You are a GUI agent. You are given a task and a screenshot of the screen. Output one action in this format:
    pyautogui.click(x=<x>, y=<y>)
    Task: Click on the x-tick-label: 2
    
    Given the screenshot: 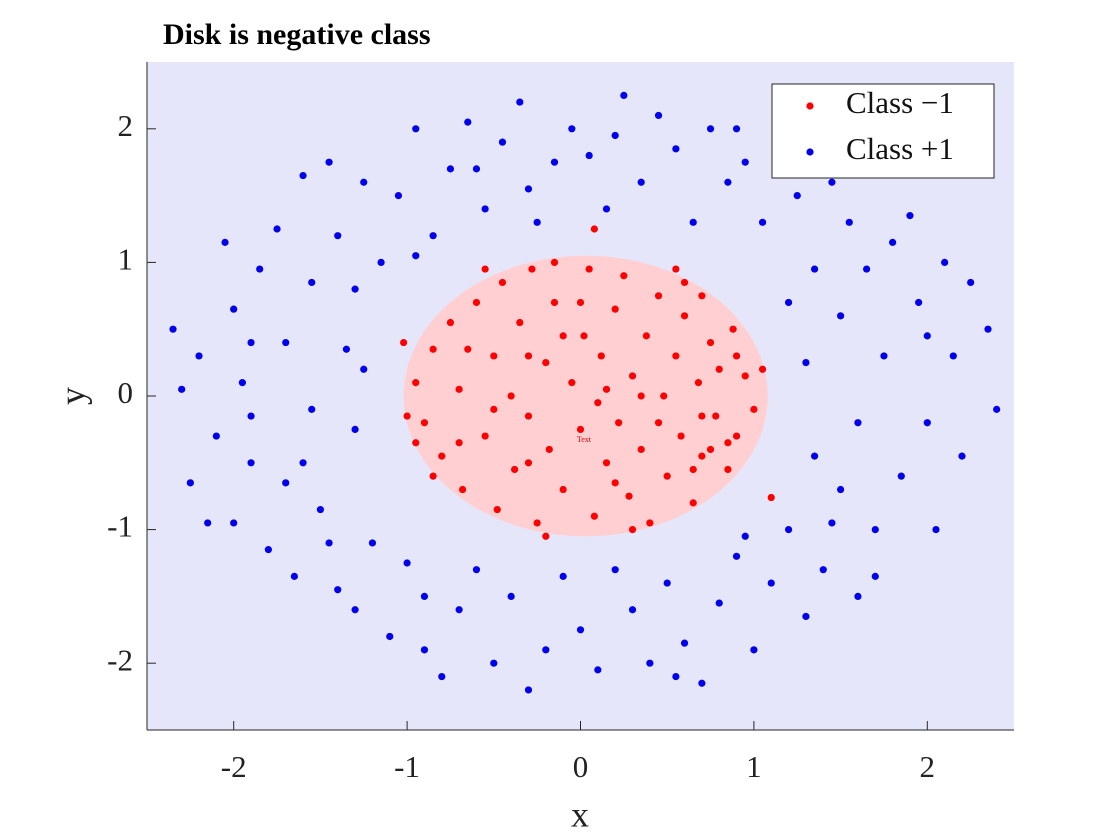 What is the action you would take?
    pyautogui.click(x=928, y=766)
    